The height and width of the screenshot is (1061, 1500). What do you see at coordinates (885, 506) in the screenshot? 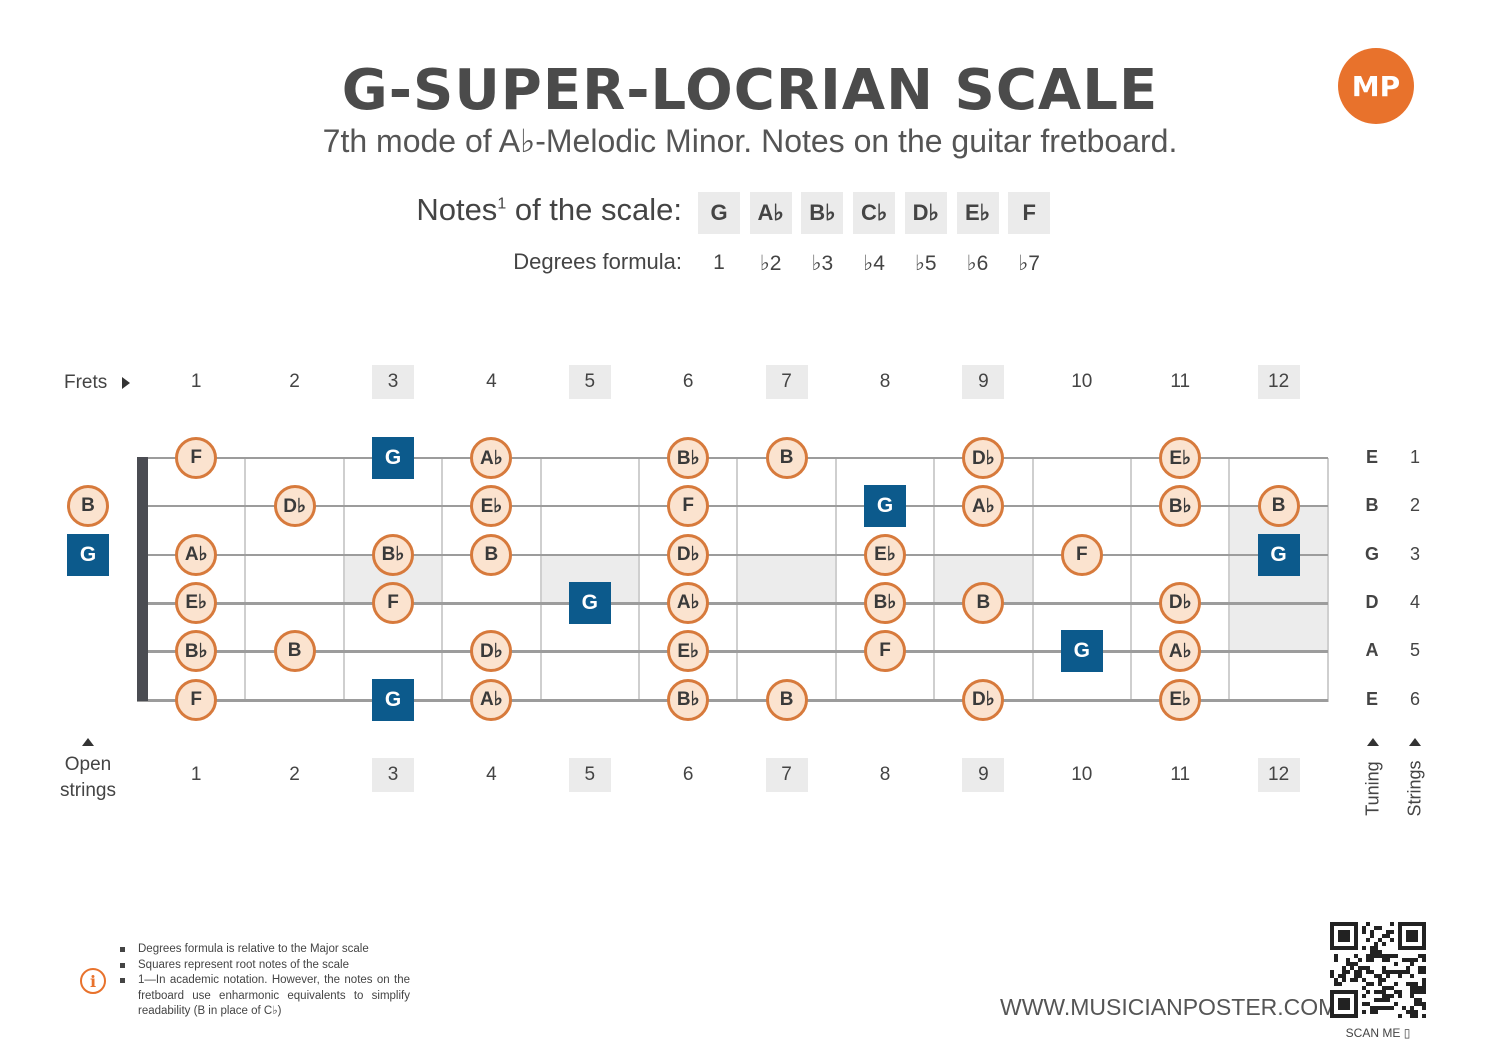
I see `root-note-s2-f8: G` at bounding box center [885, 506].